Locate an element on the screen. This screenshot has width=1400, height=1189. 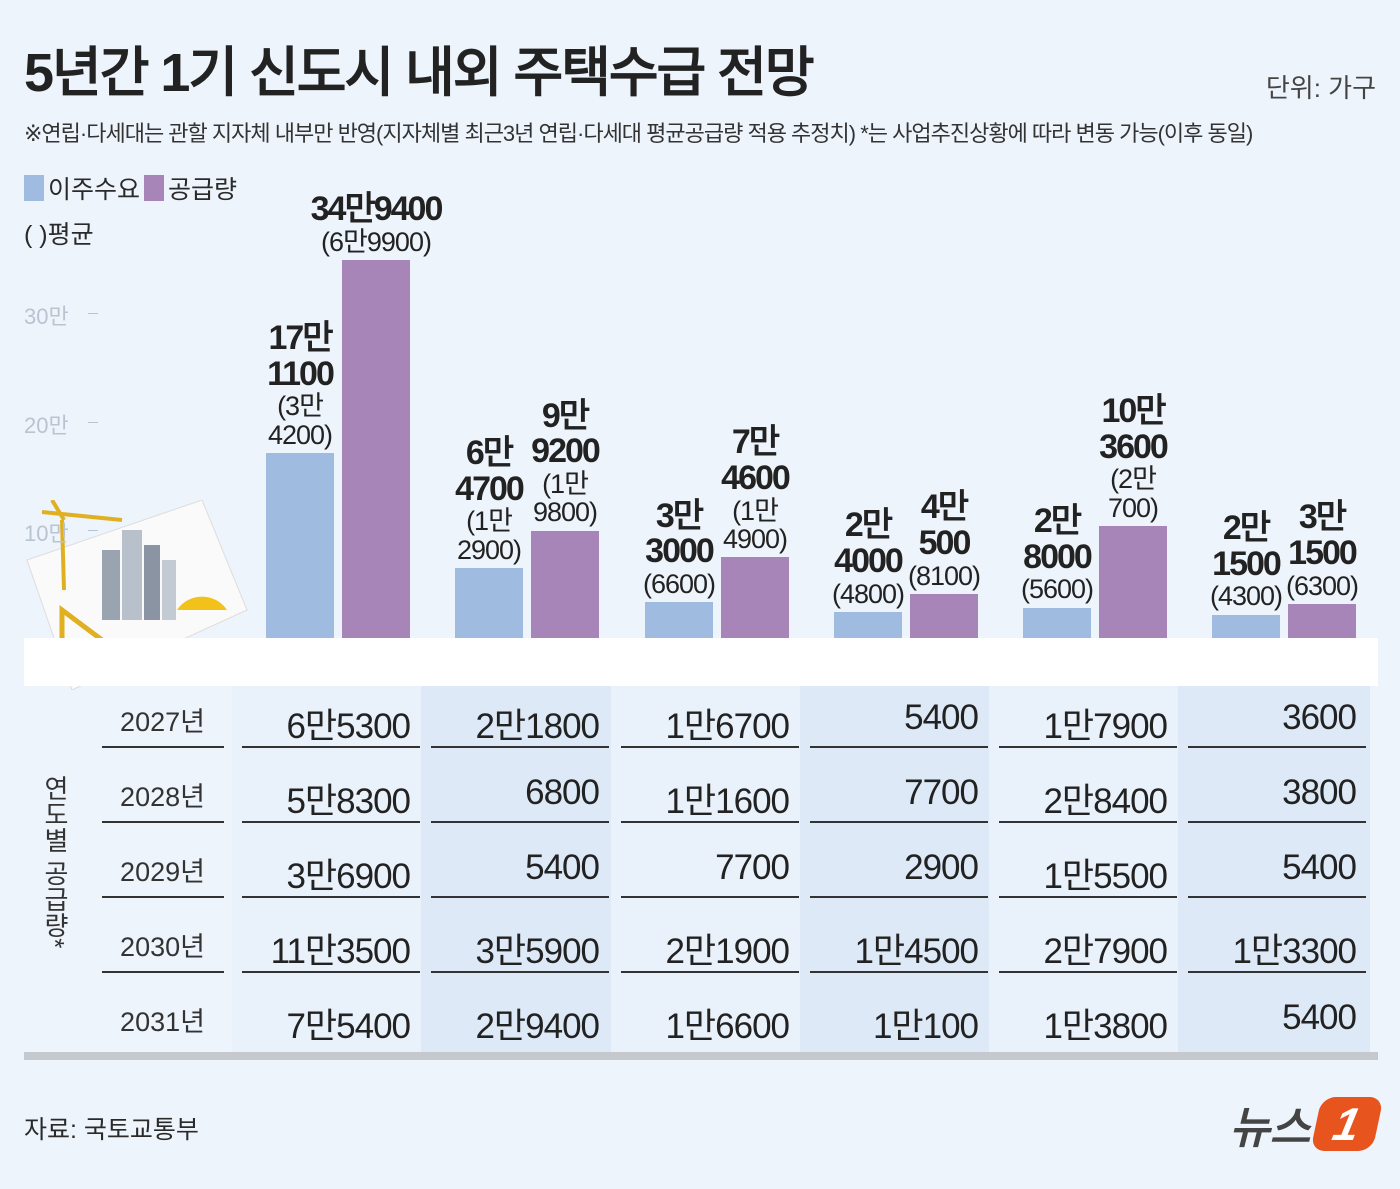
table-cell: 1만4500 is located at coordinates (916, 951).